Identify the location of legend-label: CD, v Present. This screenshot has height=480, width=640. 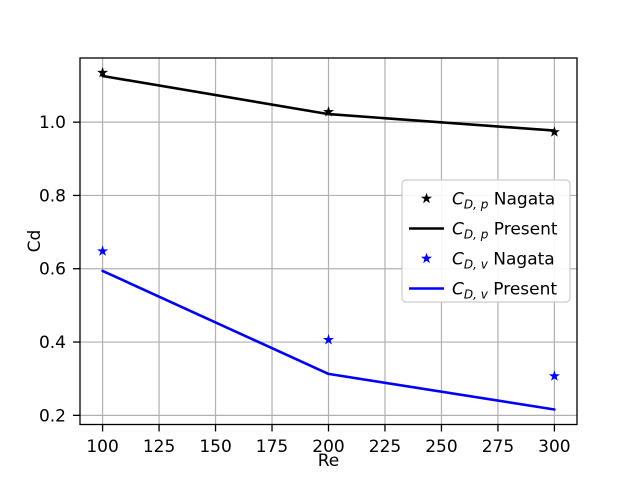
(504, 291).